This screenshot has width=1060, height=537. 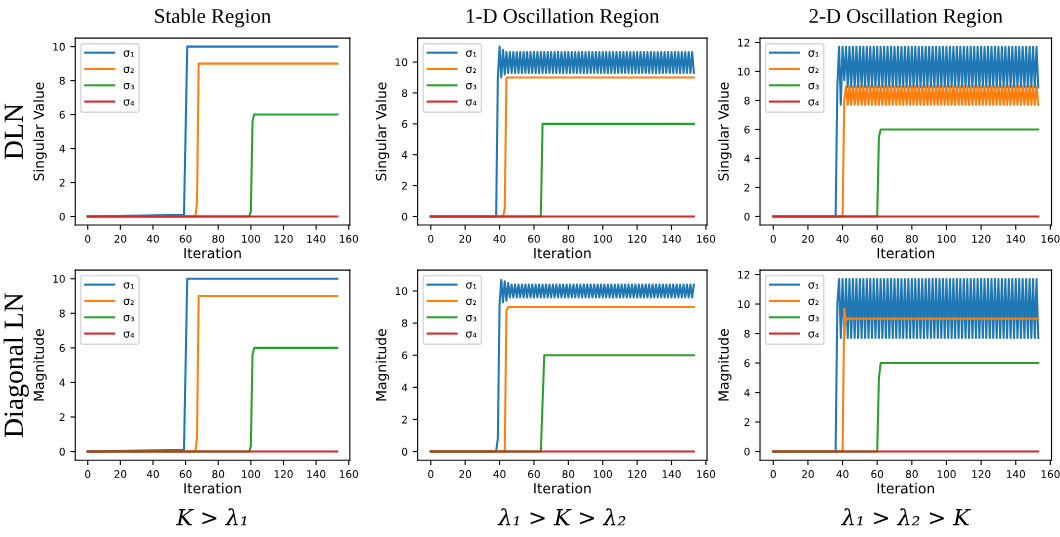 I want to click on chart-title: 2-D Oscillation Region, so click(x=906, y=18).